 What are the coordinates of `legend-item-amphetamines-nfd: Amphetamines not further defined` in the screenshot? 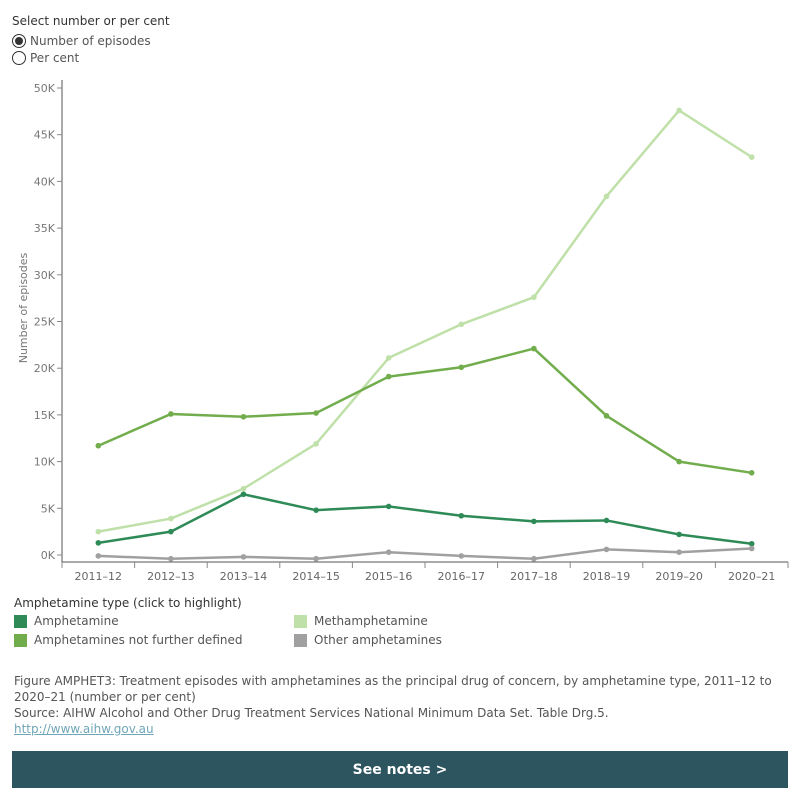 It's located at (154, 640).